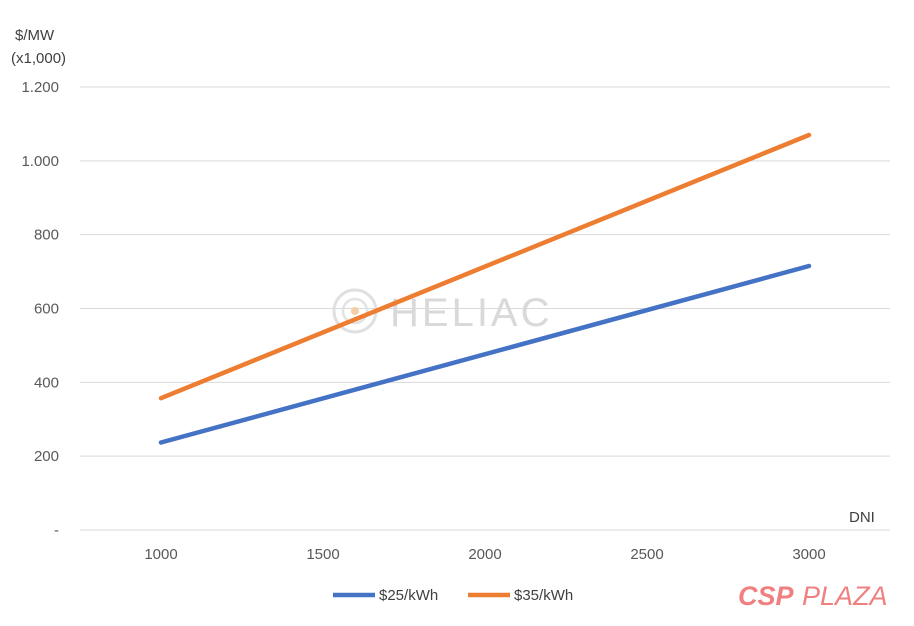  What do you see at coordinates (40, 161) in the screenshot?
I see `y-tick-label: 1.000` at bounding box center [40, 161].